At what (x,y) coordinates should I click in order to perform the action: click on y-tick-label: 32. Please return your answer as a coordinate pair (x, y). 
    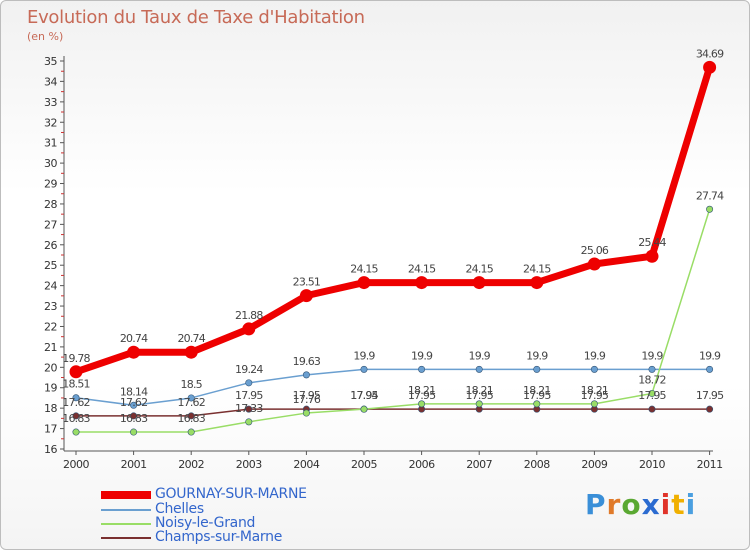
    Looking at the image, I should click on (50, 122).